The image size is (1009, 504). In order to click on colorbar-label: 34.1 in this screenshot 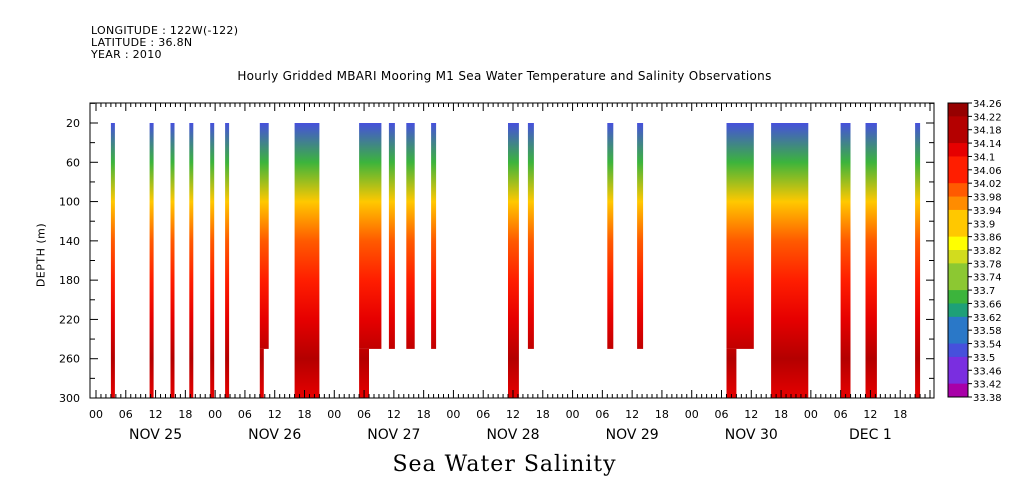, I will do `click(984, 157)`.